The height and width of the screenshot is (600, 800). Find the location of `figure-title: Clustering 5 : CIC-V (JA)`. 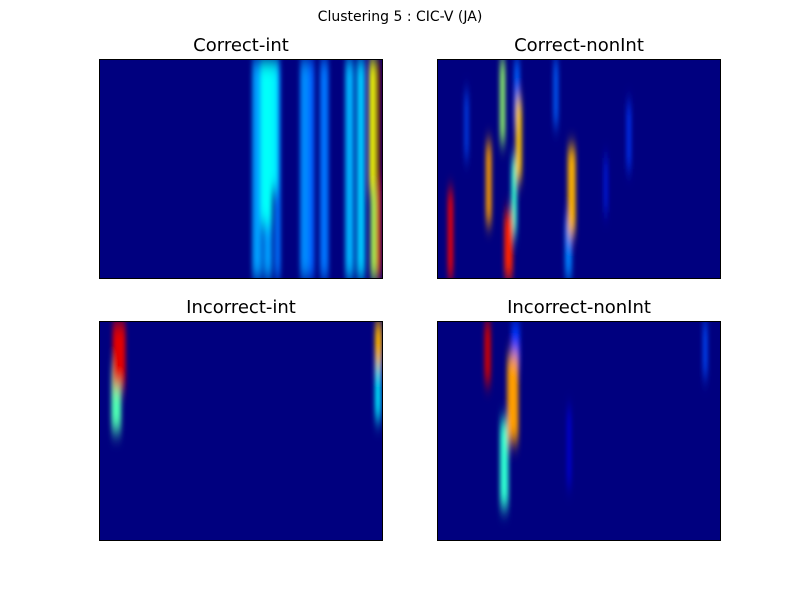

figure-title: Clustering 5 : CIC-V (JA) is located at coordinates (400, 17).